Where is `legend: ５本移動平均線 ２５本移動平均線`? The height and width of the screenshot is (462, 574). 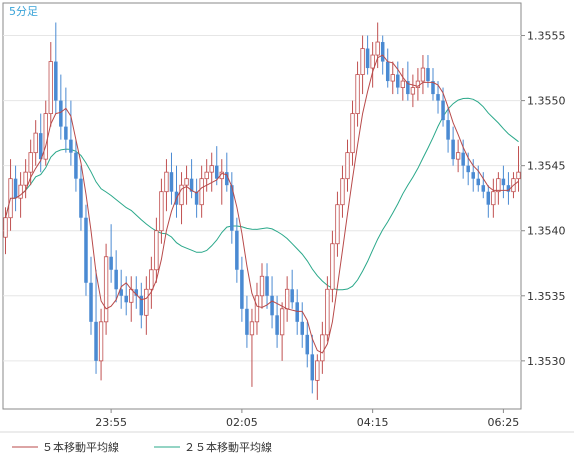
legend: ５本移動平均線 ２５本移動平均線 is located at coordinates (142, 447).